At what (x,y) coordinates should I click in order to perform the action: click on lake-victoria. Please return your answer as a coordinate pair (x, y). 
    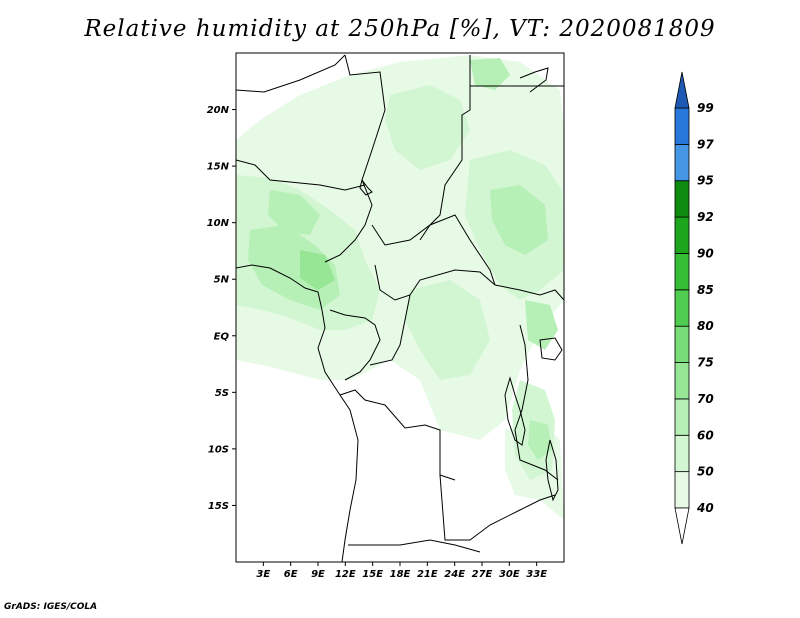
    Looking at the image, I should click on (551, 349).